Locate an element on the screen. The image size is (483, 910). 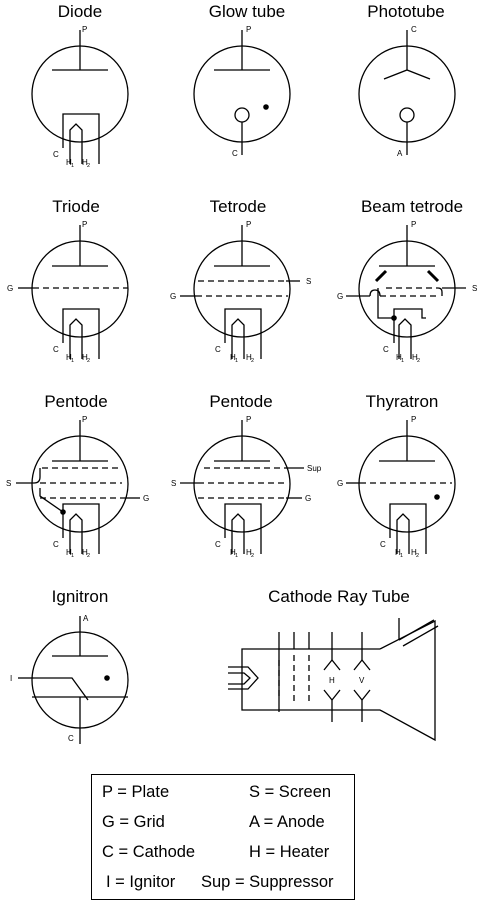
tetrode-heater is located at coordinates (238, 338).